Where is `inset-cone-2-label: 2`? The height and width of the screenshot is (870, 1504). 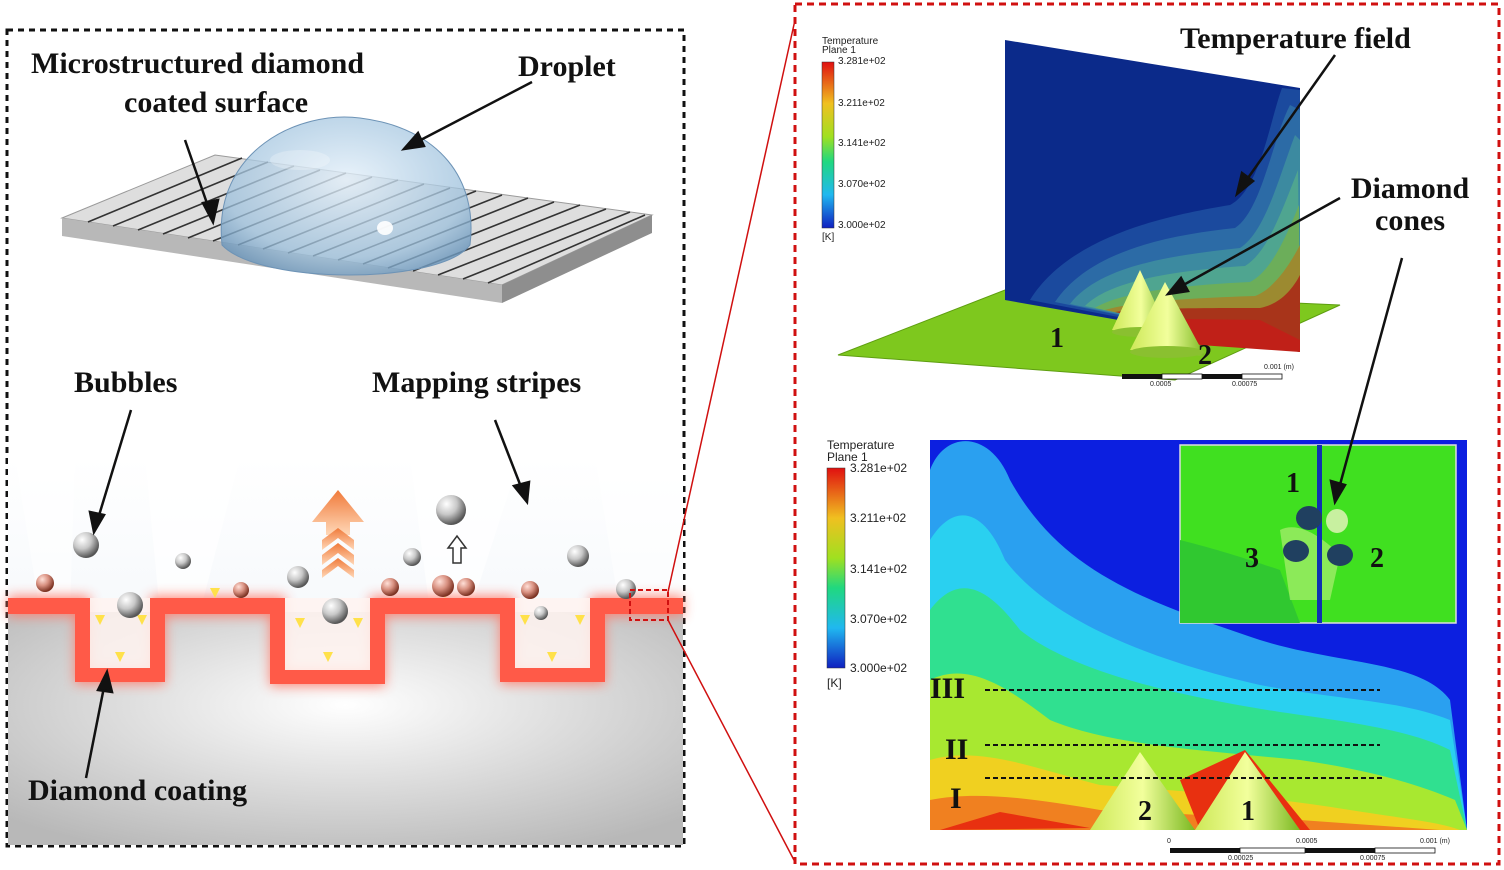 inset-cone-2-label: 2 is located at coordinates (1377, 558).